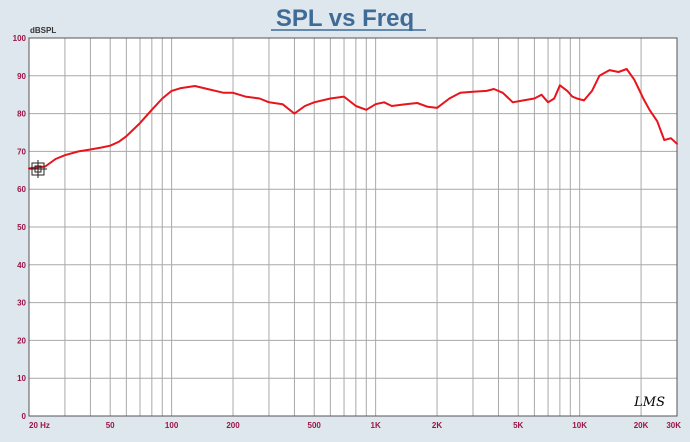 The height and width of the screenshot is (442, 690). I want to click on y-tick-label-2: 20, so click(21, 340).